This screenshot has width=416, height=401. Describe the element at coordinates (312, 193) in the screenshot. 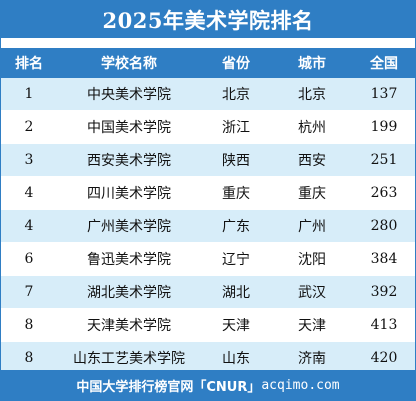

I see `city-cell: 重庆` at that location.